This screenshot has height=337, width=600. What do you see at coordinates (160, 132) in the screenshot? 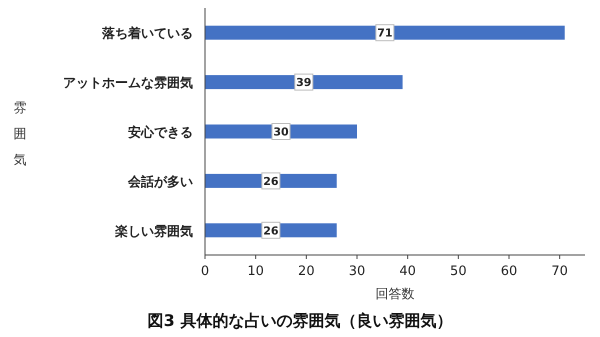
I see `y-tick-label: 安心できる` at bounding box center [160, 132].